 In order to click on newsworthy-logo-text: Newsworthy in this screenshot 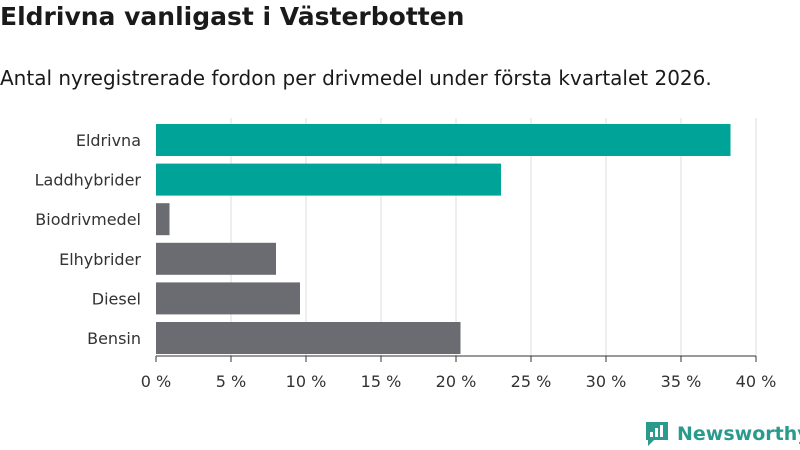, I will do `click(738, 433)`.